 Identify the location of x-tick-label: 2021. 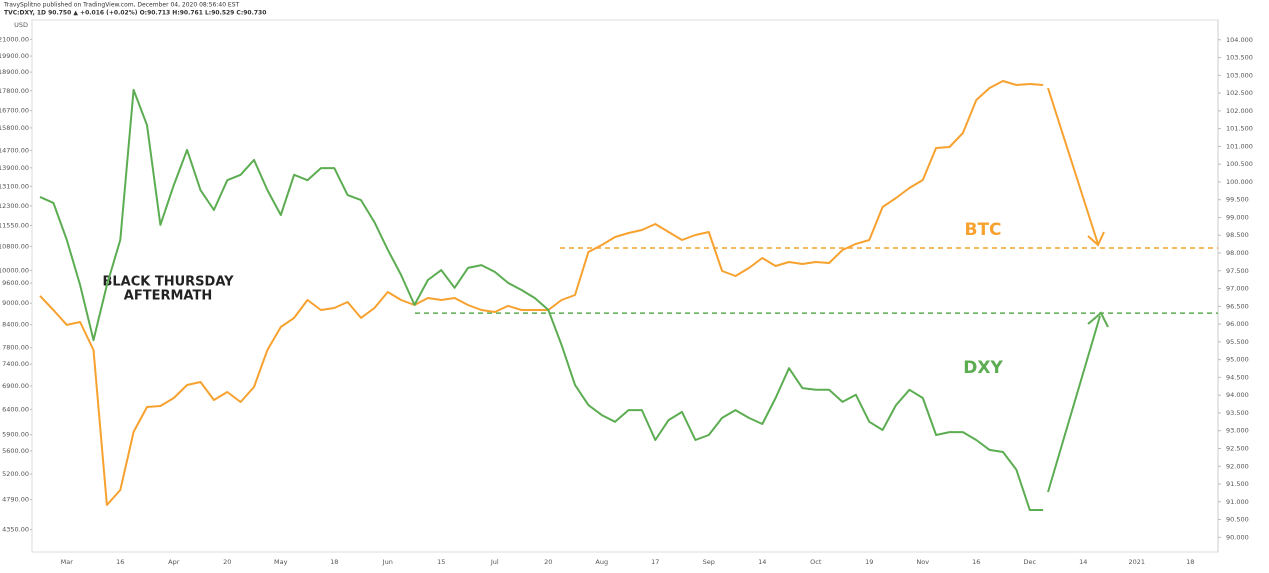
(1136, 562).